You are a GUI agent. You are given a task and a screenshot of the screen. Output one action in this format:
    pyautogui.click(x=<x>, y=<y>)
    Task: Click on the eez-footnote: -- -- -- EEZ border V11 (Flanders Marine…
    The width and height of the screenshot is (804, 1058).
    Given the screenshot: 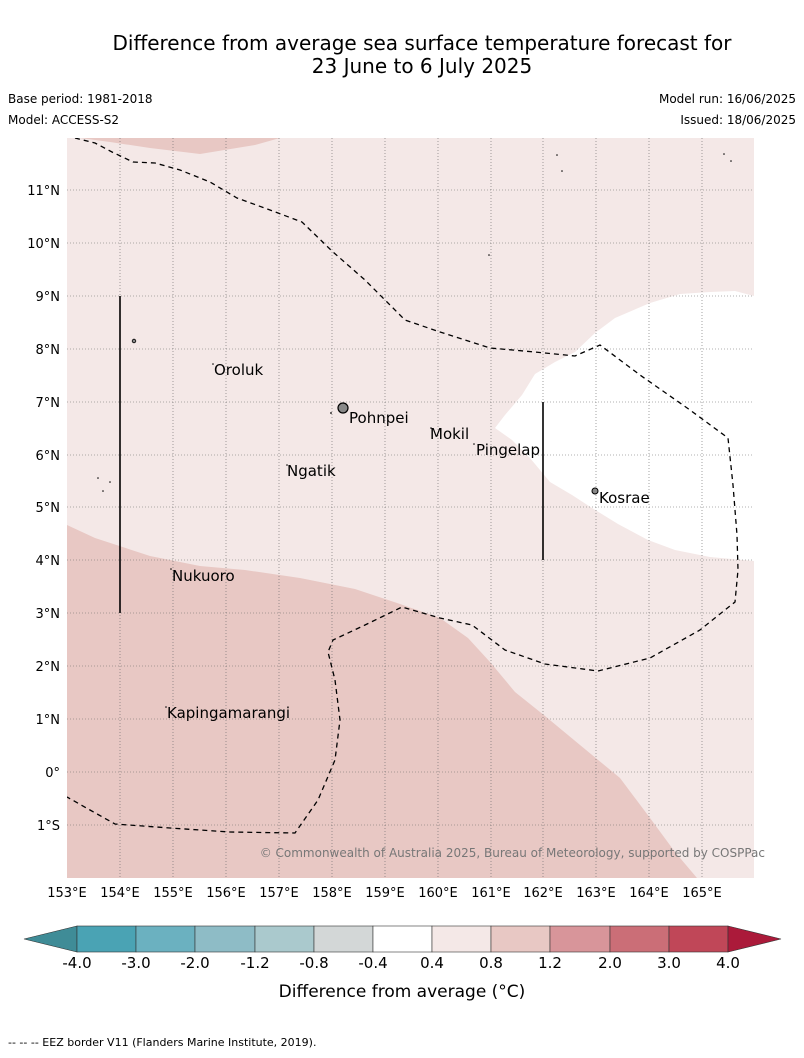 What is the action you would take?
    pyautogui.click(x=162, y=1042)
    